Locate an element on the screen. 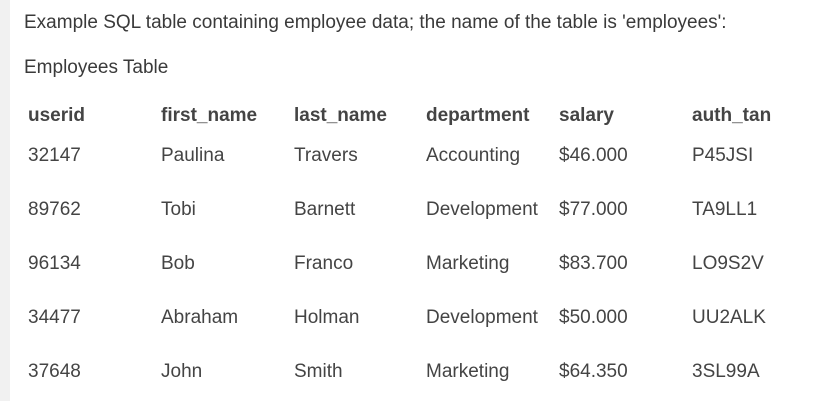 The height and width of the screenshot is (406, 831). column-header-department: department is located at coordinates (478, 115).